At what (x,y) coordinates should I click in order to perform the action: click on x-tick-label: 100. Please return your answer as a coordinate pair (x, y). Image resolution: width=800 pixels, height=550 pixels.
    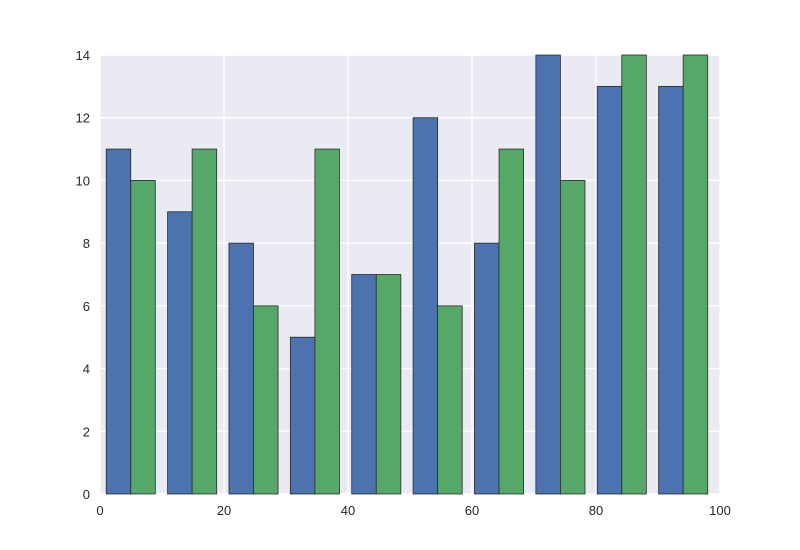
    Looking at the image, I should click on (720, 510).